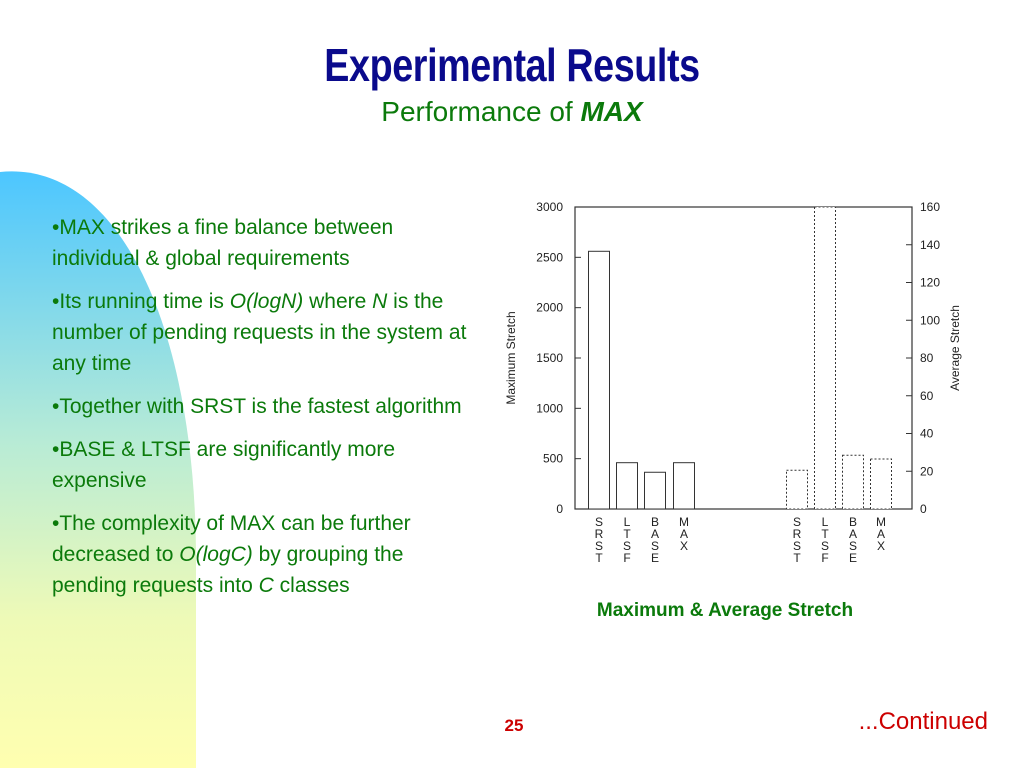  I want to click on page-number: 25, so click(514, 725).